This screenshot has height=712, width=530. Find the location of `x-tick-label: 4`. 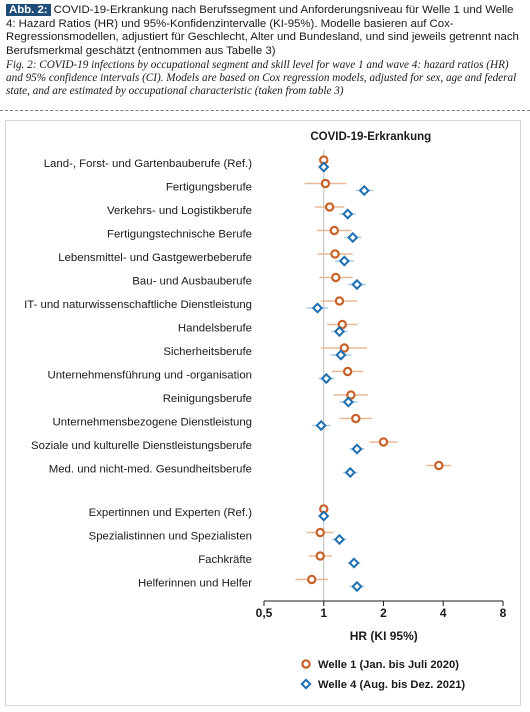

x-tick-label: 4 is located at coordinates (443, 613).